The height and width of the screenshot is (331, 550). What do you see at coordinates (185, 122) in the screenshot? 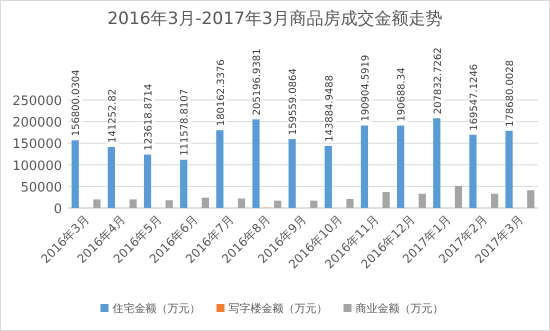
I see `data-label: 111578.8107` at bounding box center [185, 122].